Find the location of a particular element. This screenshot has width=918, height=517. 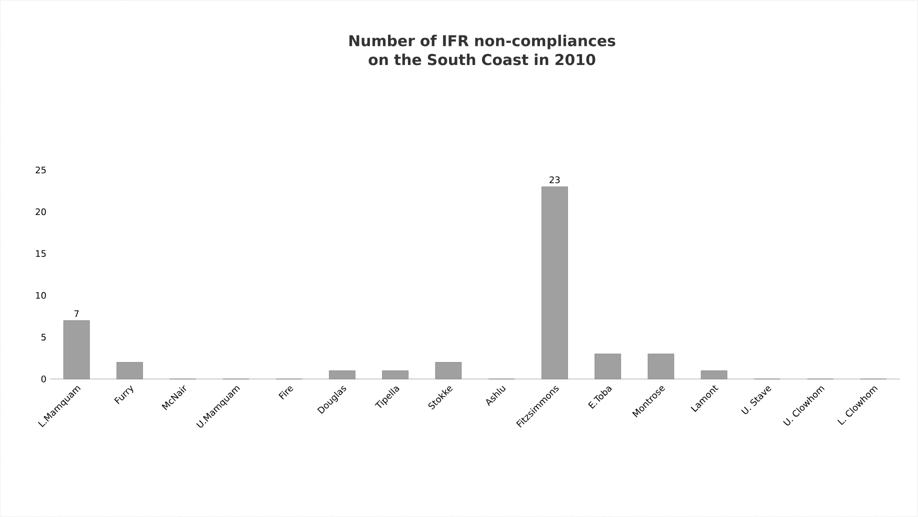

y-tick-label: 25 is located at coordinates (41, 170).